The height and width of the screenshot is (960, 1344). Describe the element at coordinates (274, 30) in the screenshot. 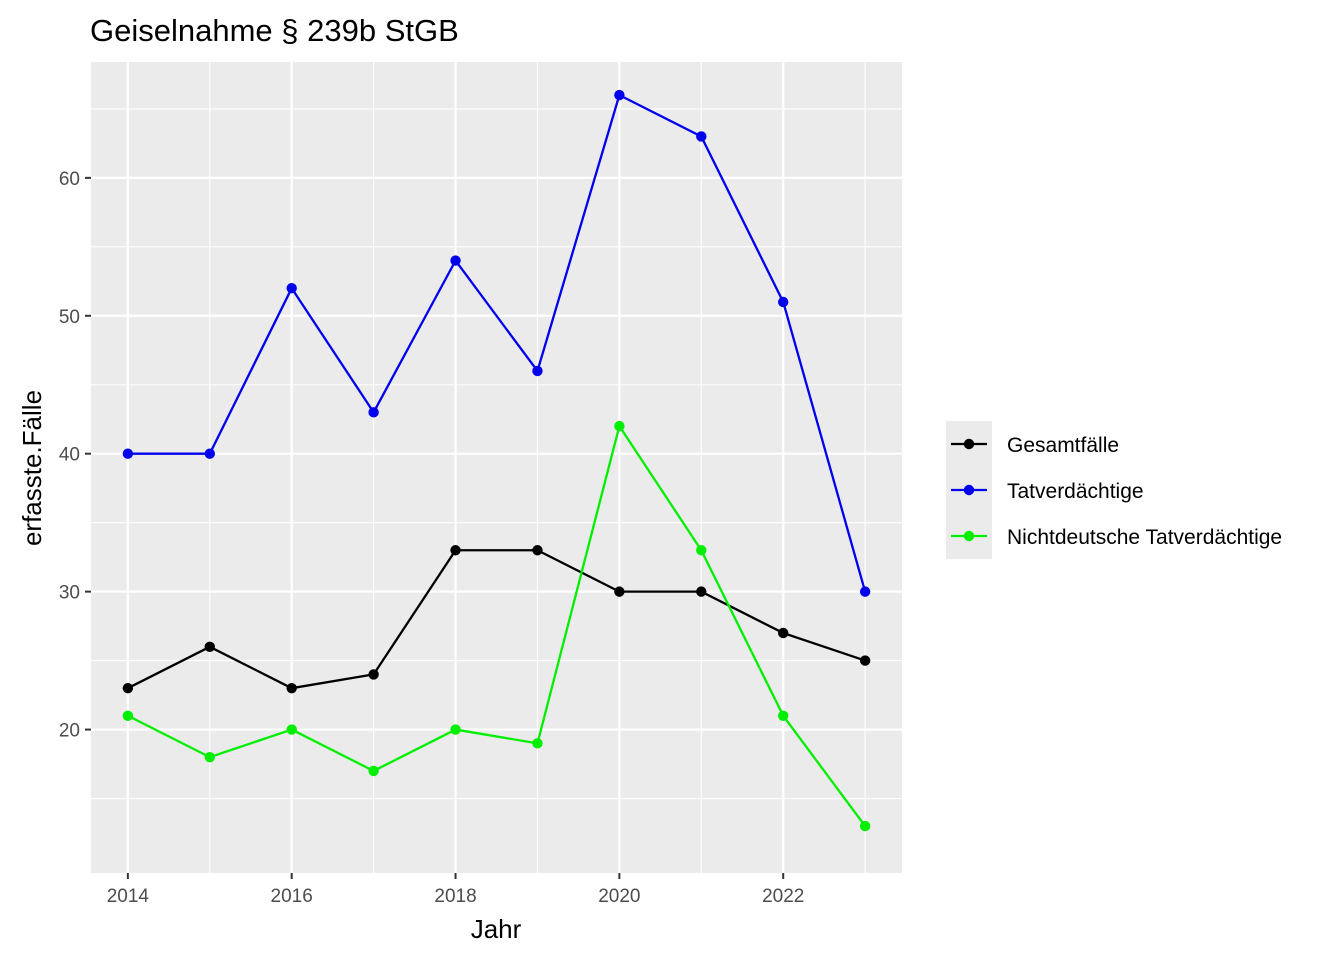

I see `chart-title: Geiselnahme § 239b StGB` at that location.